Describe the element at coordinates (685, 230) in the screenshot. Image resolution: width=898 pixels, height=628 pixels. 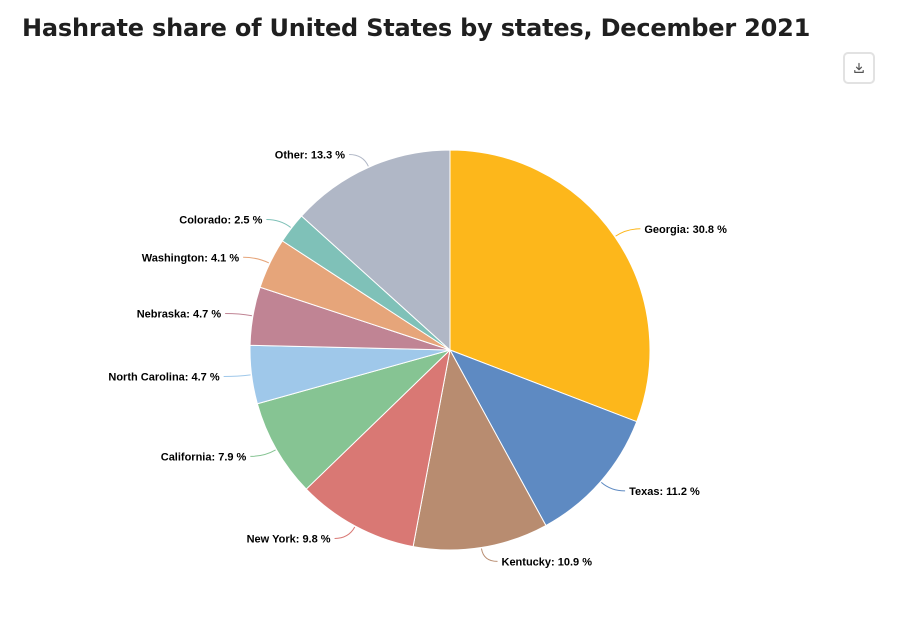
I see `data-label-georgia: Georgia: 30.8 %` at that location.